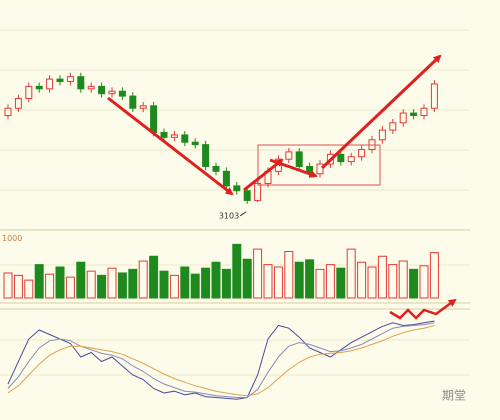 Image resolution: width=500 pixels, height=420 pixels. I want to click on low-annotation: 3103, so click(229, 215).